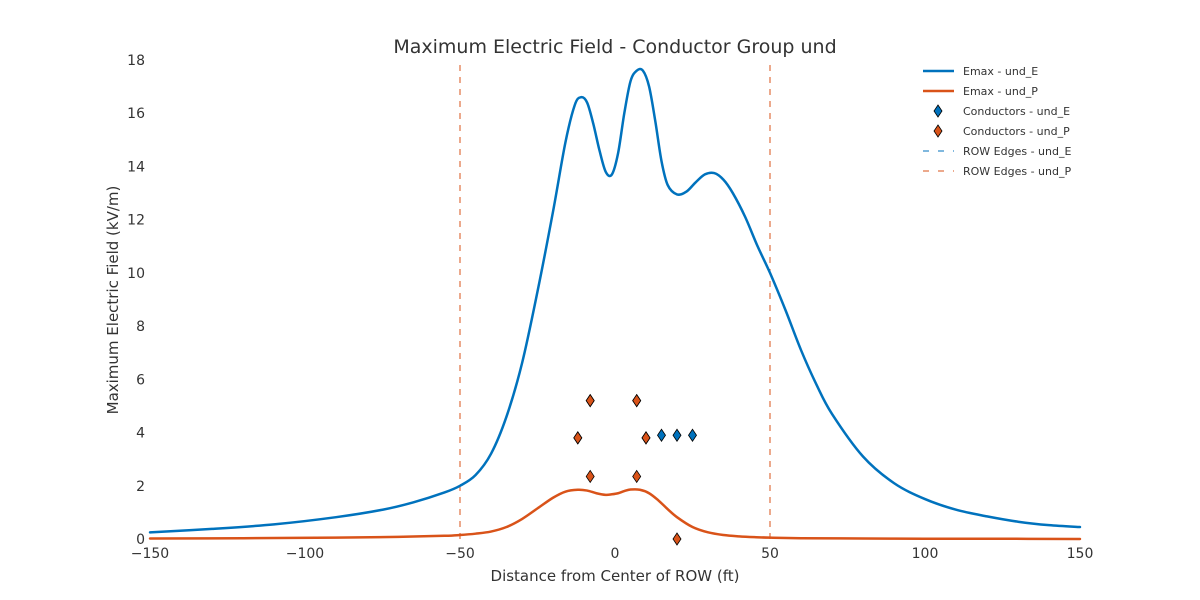 This screenshot has width=1200, height=600. Describe the element at coordinates (136, 114) in the screenshot. I see `y-tick-label: 16` at that location.